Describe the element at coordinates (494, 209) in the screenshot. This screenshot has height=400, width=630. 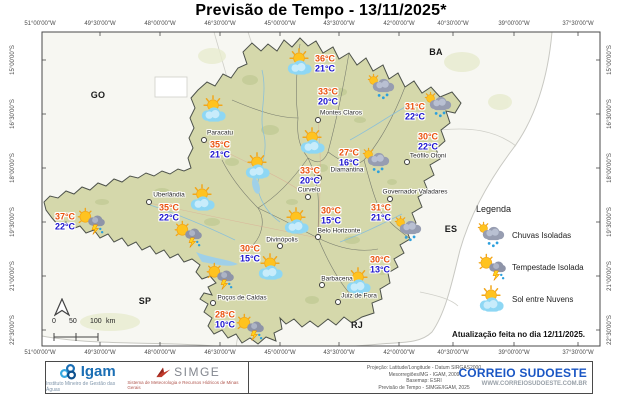
I see `legend-title: Legenda` at that location.